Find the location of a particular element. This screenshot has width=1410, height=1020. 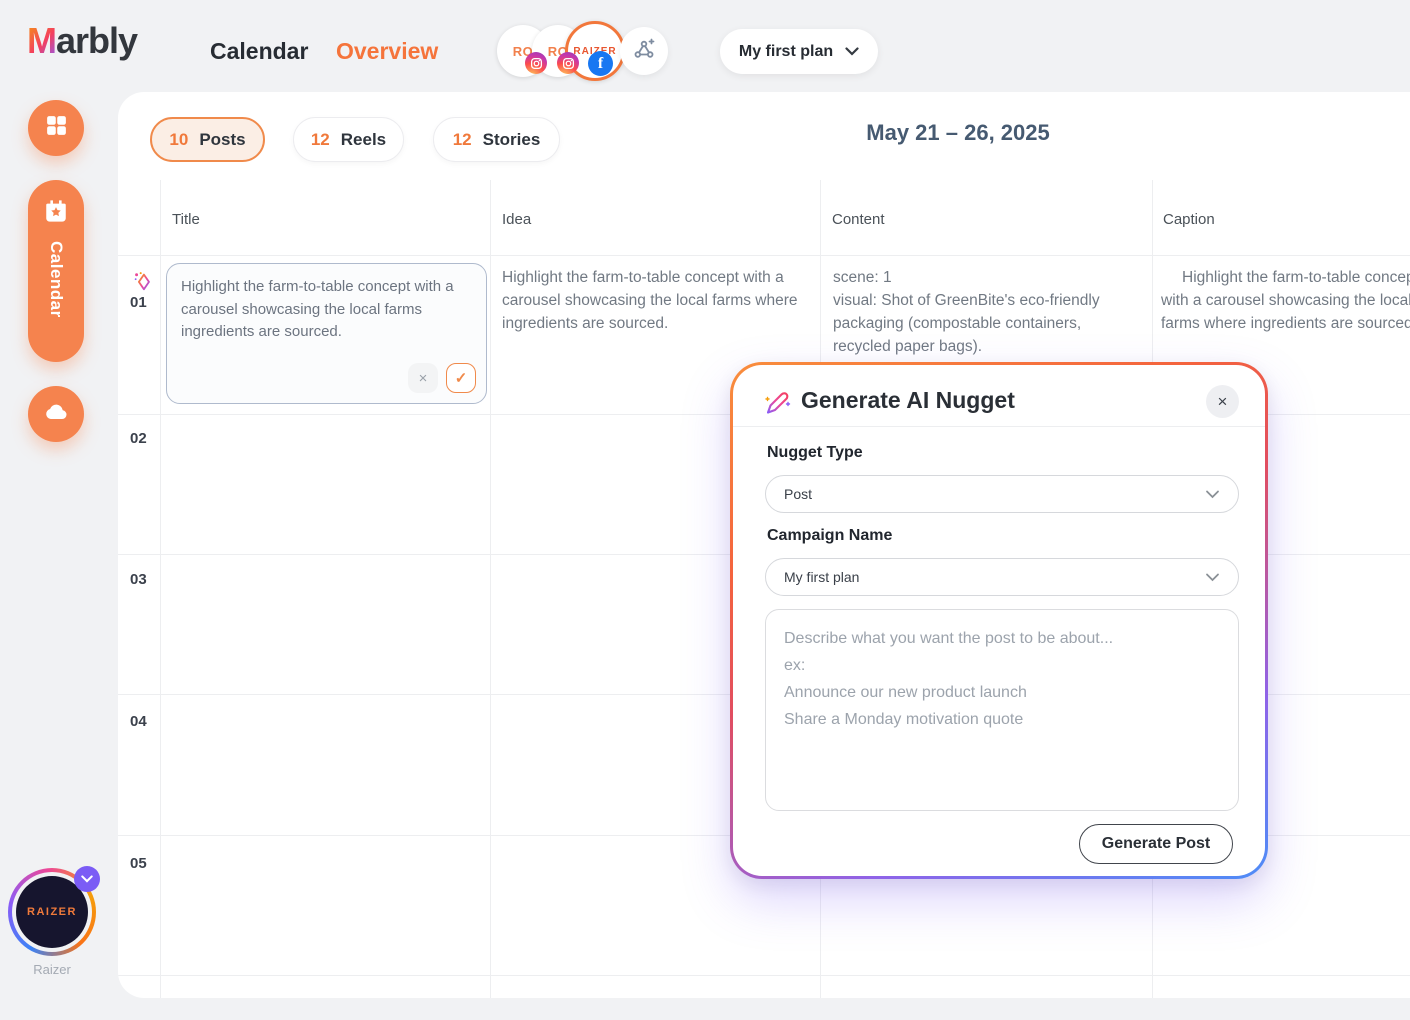

row-number: 03 is located at coordinates (138, 579).